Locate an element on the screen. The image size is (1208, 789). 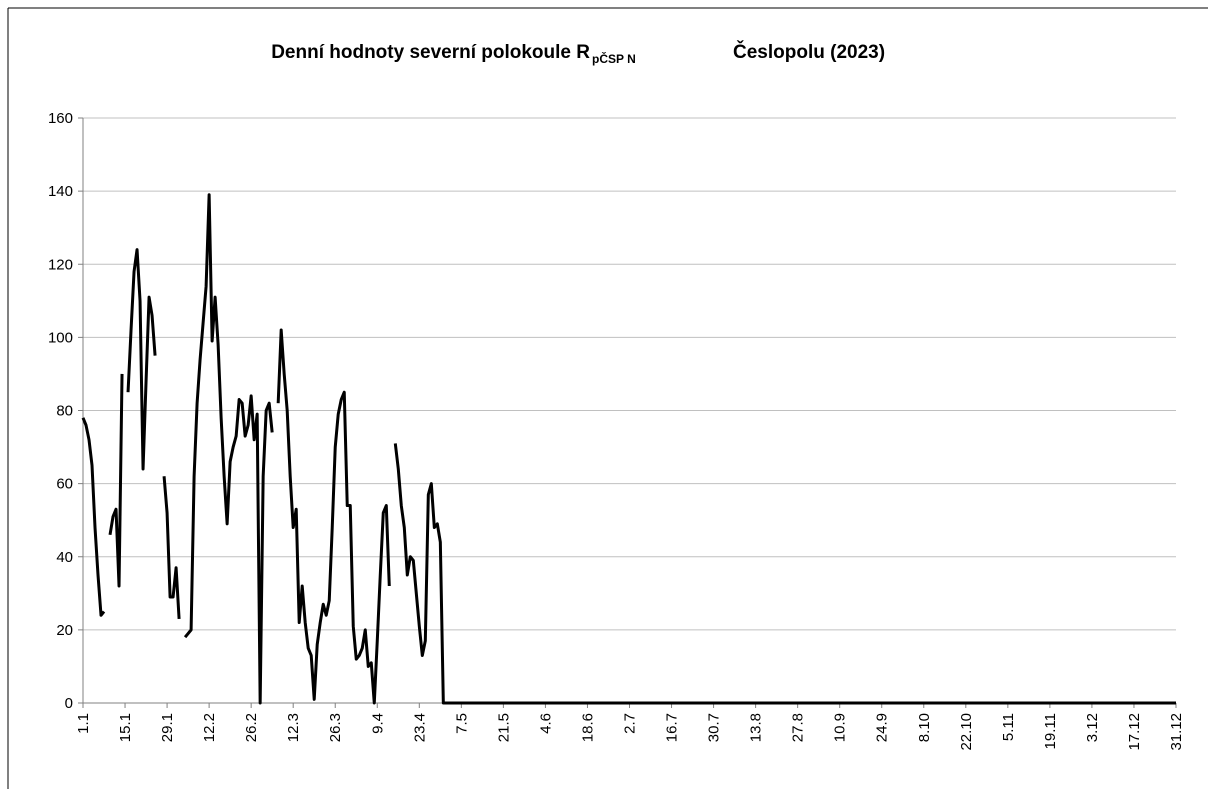
y-tick-label: 140 is located at coordinates (60, 191).